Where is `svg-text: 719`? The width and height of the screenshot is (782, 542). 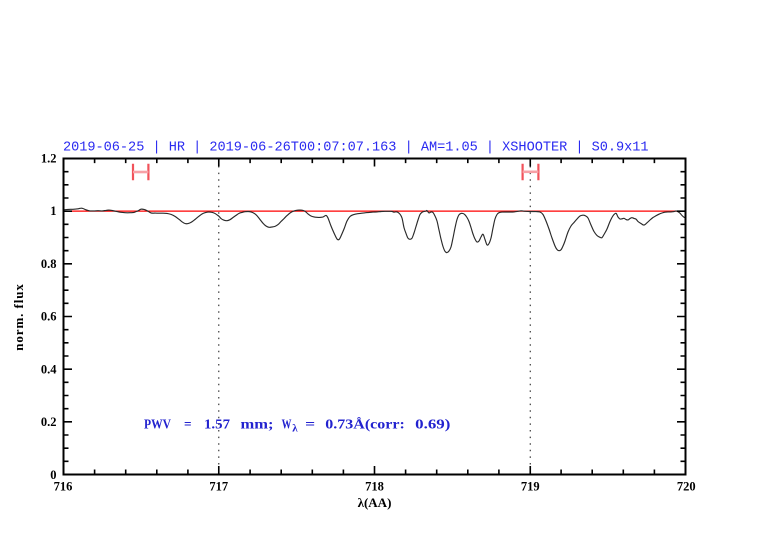 svg-text: 719 is located at coordinates (530, 487).